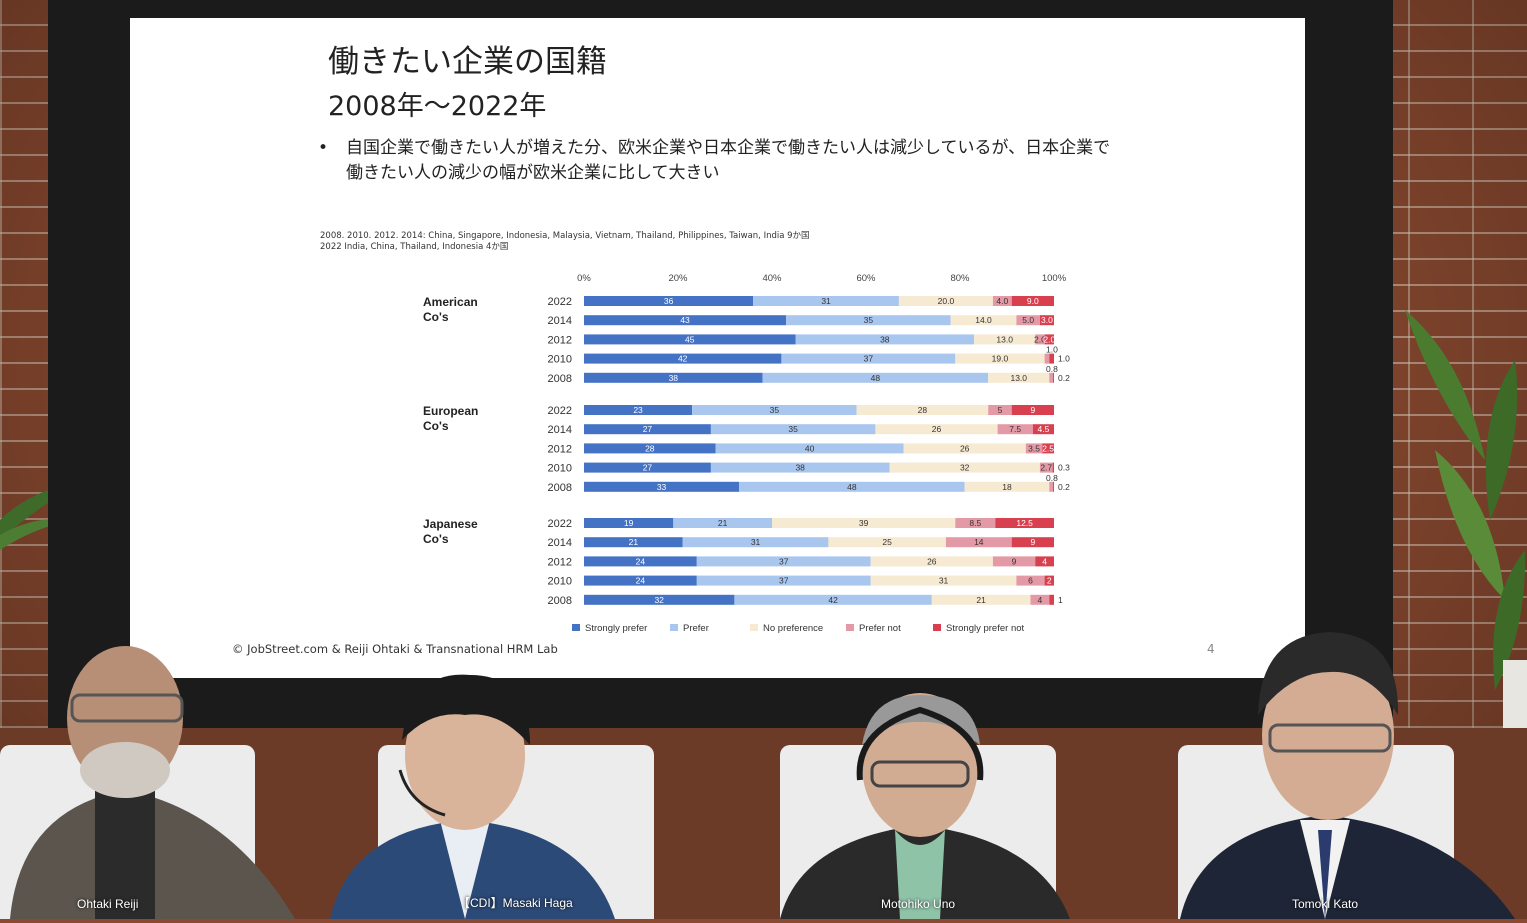 The width and height of the screenshot is (1527, 923). What do you see at coordinates (1353, 774) in the screenshot?
I see `participant-video-4: Tomoki Kato` at bounding box center [1353, 774].